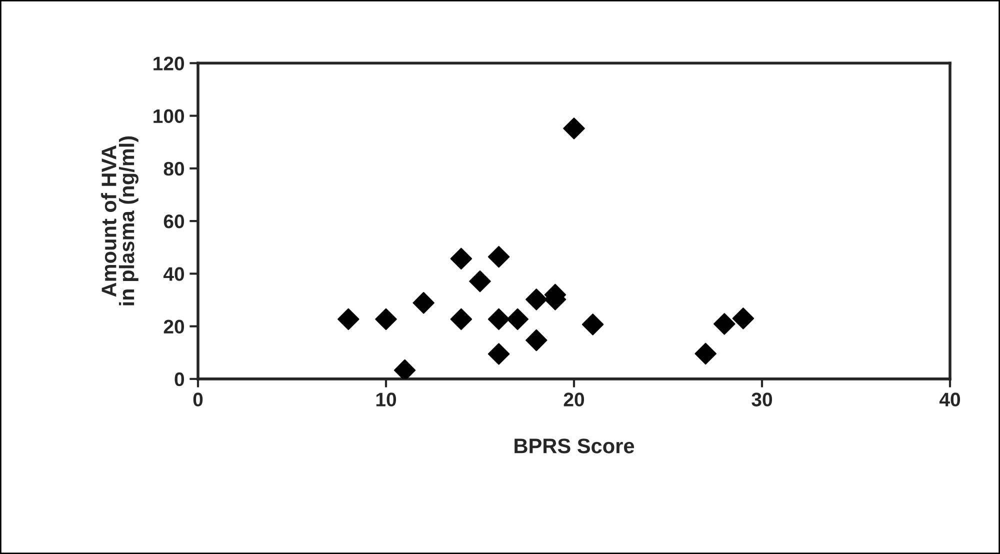 The height and width of the screenshot is (554, 1000). I want to click on y-tick-label: 0, so click(179, 379).